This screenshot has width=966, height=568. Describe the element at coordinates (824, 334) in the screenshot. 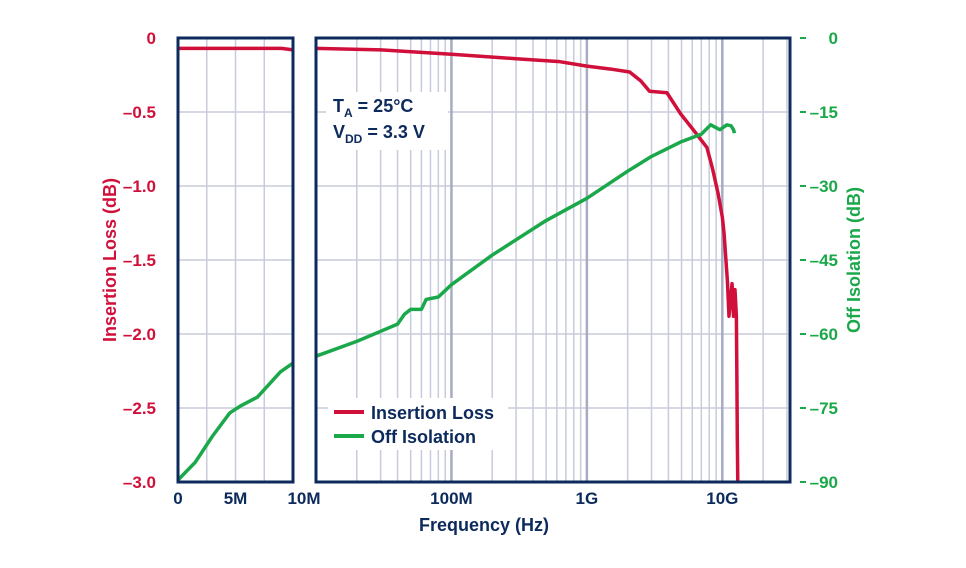

I see `y-right-tick-label: –60` at that location.